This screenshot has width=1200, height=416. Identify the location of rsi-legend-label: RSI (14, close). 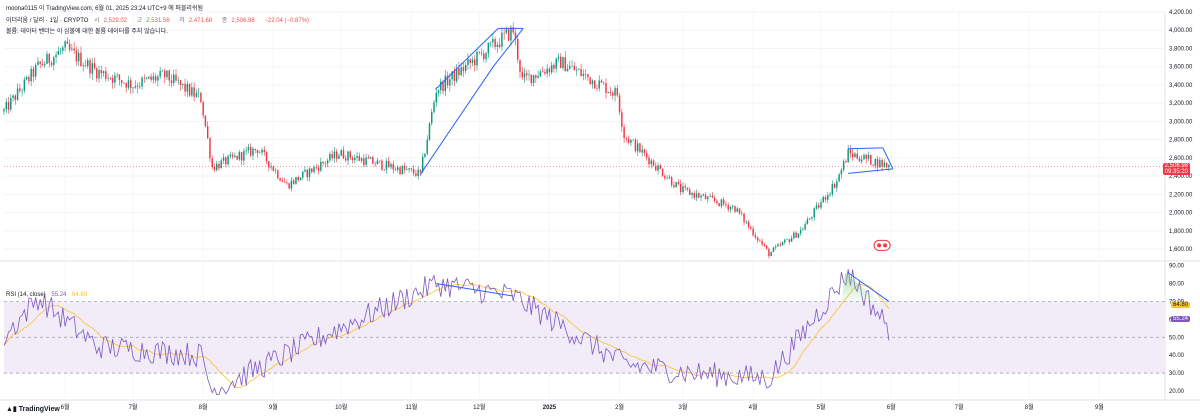
(26, 295).